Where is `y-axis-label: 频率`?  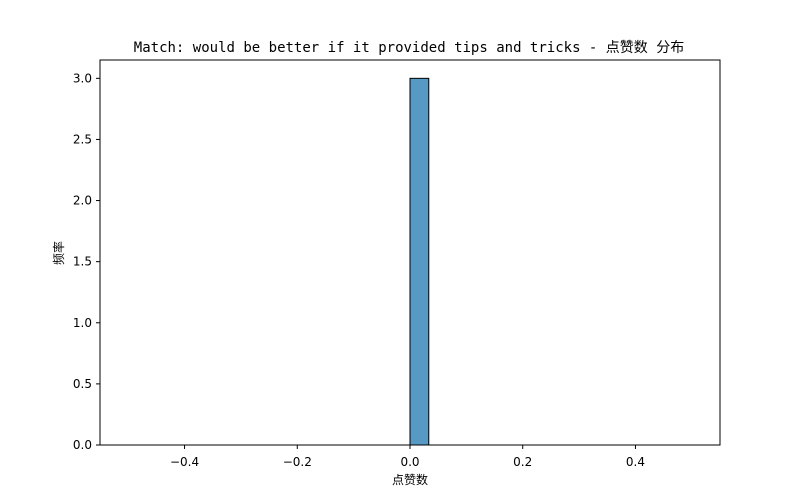
y-axis-label: 频率 is located at coordinates (58, 253).